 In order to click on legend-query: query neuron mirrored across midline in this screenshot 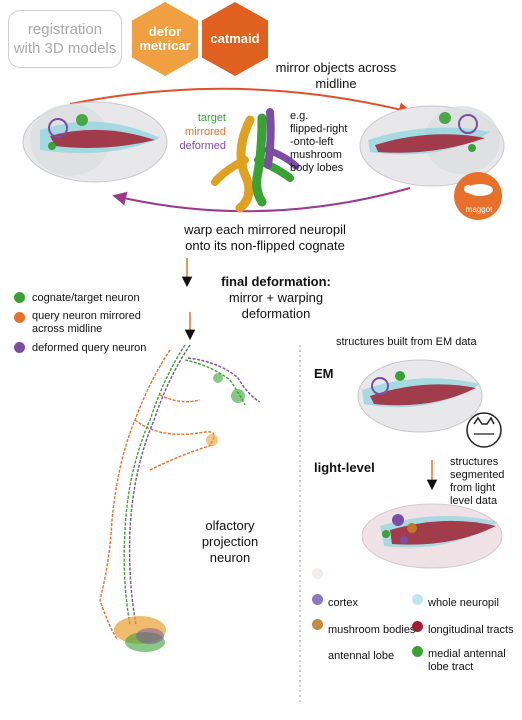, I will do `click(86, 323)`.